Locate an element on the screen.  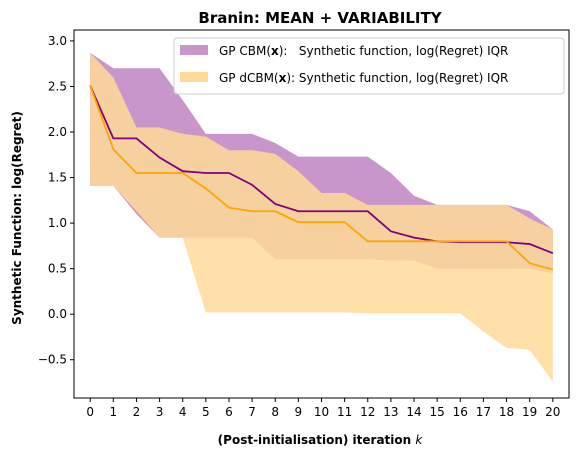
x-tick-label: 8 is located at coordinates (275, 412).